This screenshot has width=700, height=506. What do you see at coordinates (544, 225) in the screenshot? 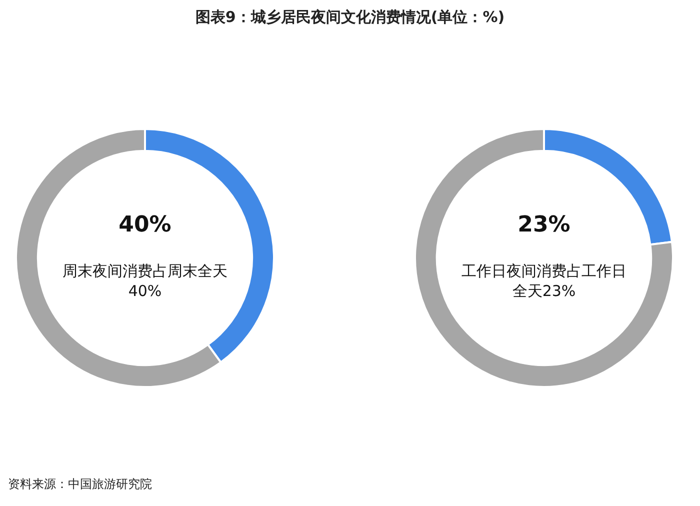
I see `data-label: 23%` at bounding box center [544, 225].